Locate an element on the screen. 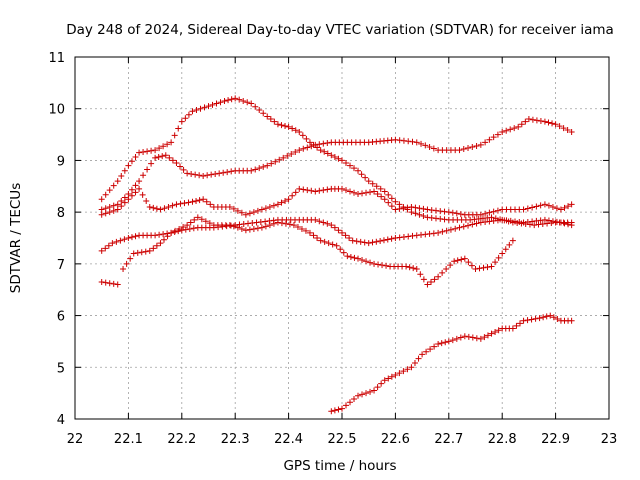 Image resolution: width=640 pixels, height=480 pixels. x-tick-label: 22.3 is located at coordinates (235, 439).